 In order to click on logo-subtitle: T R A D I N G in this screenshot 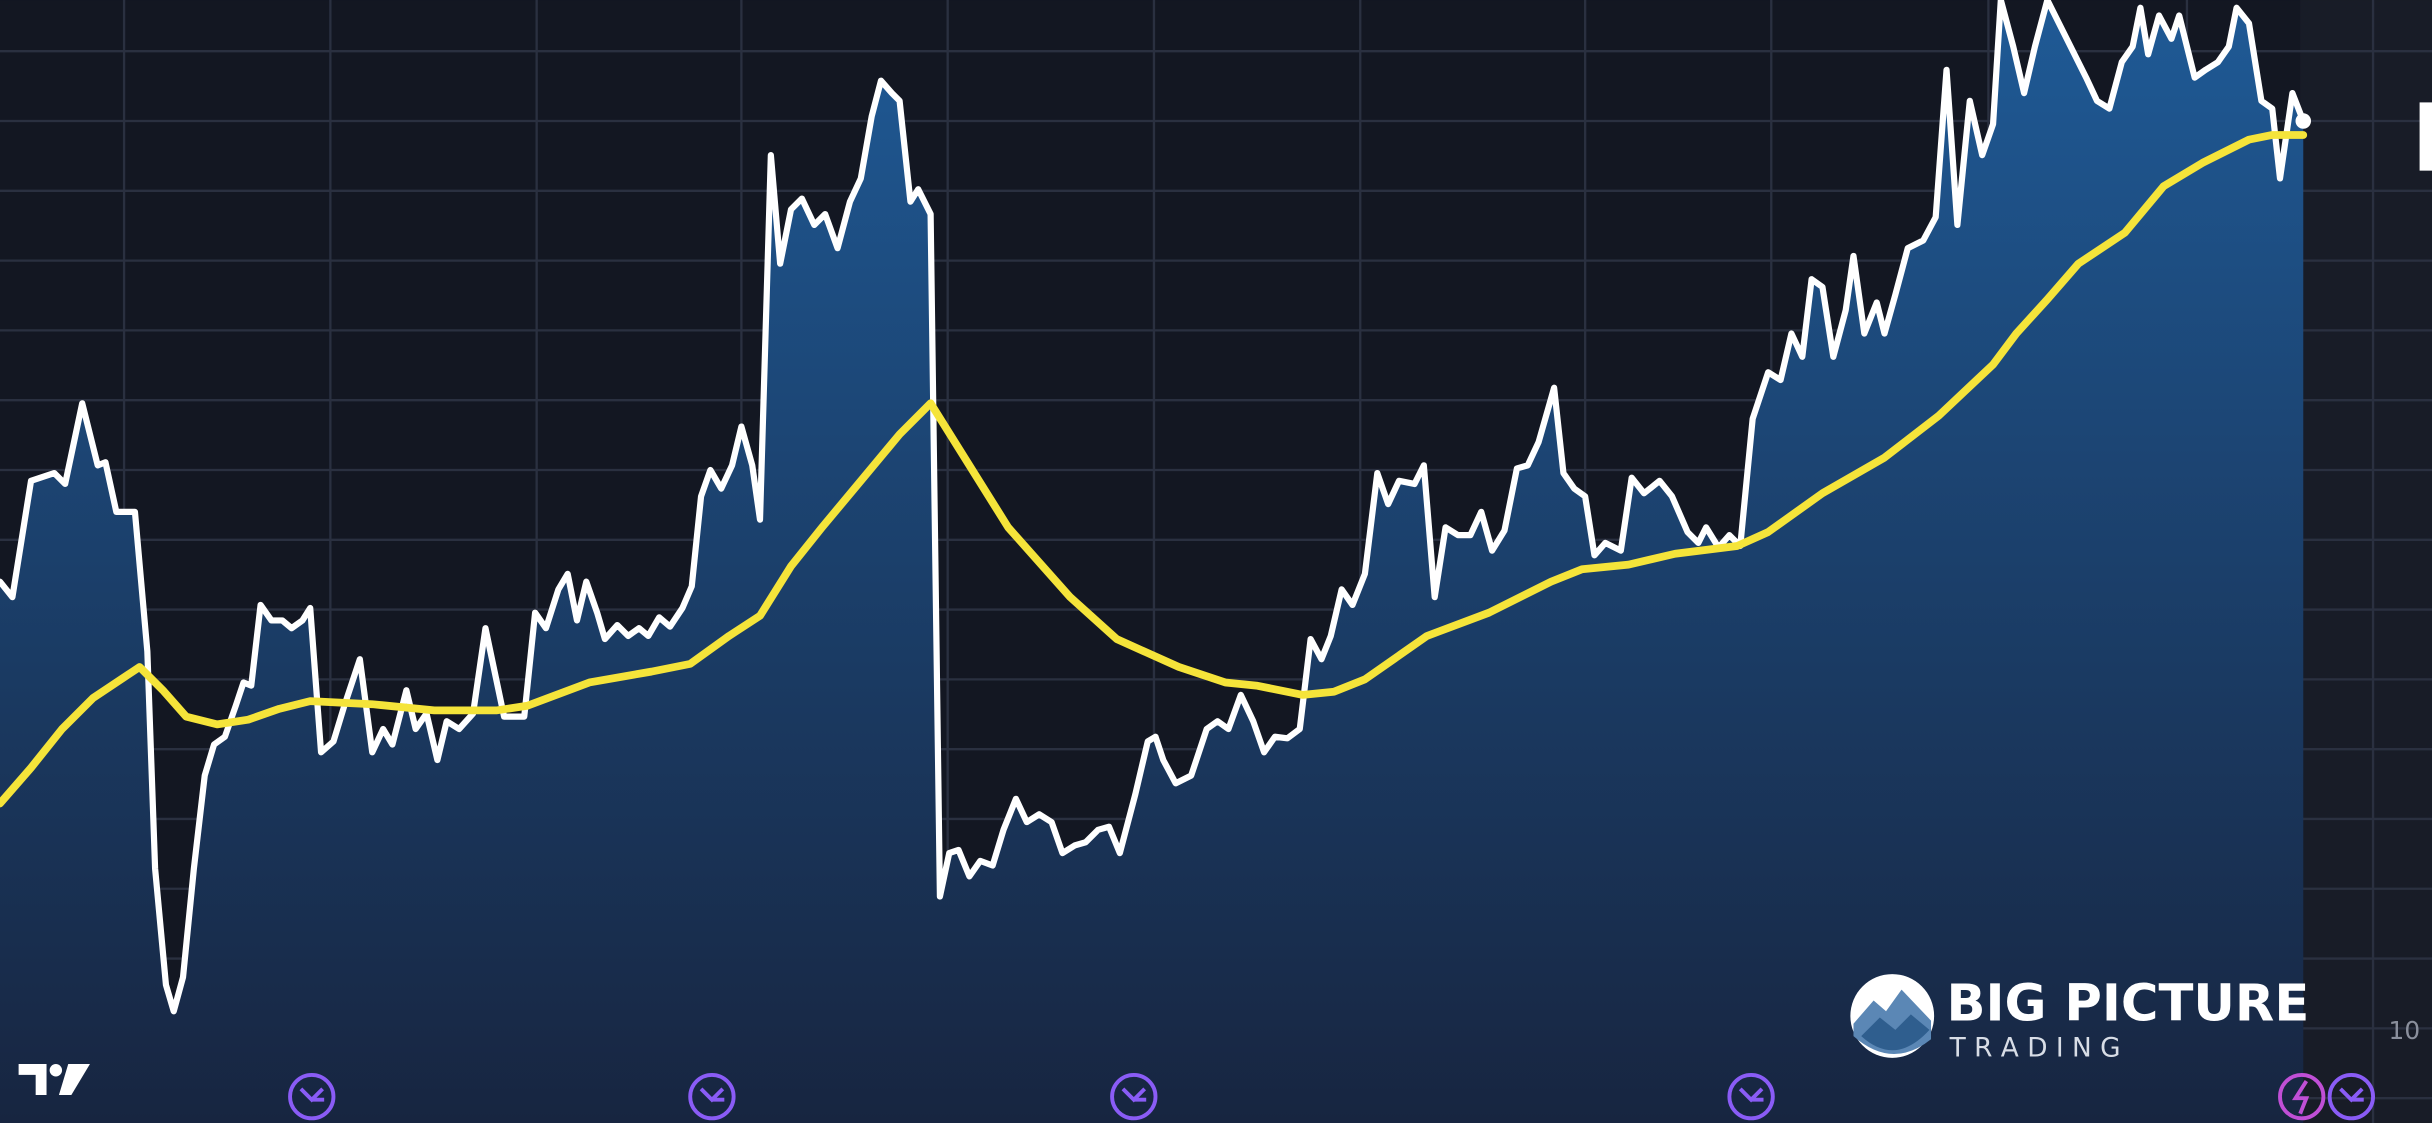, I will do `click(2035, 1048)`.